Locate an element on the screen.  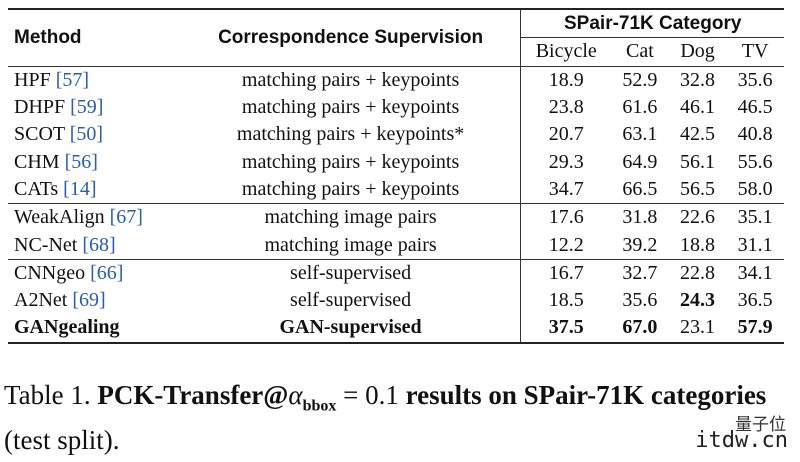
caption-eq: = 0.1 is located at coordinates (371, 395).